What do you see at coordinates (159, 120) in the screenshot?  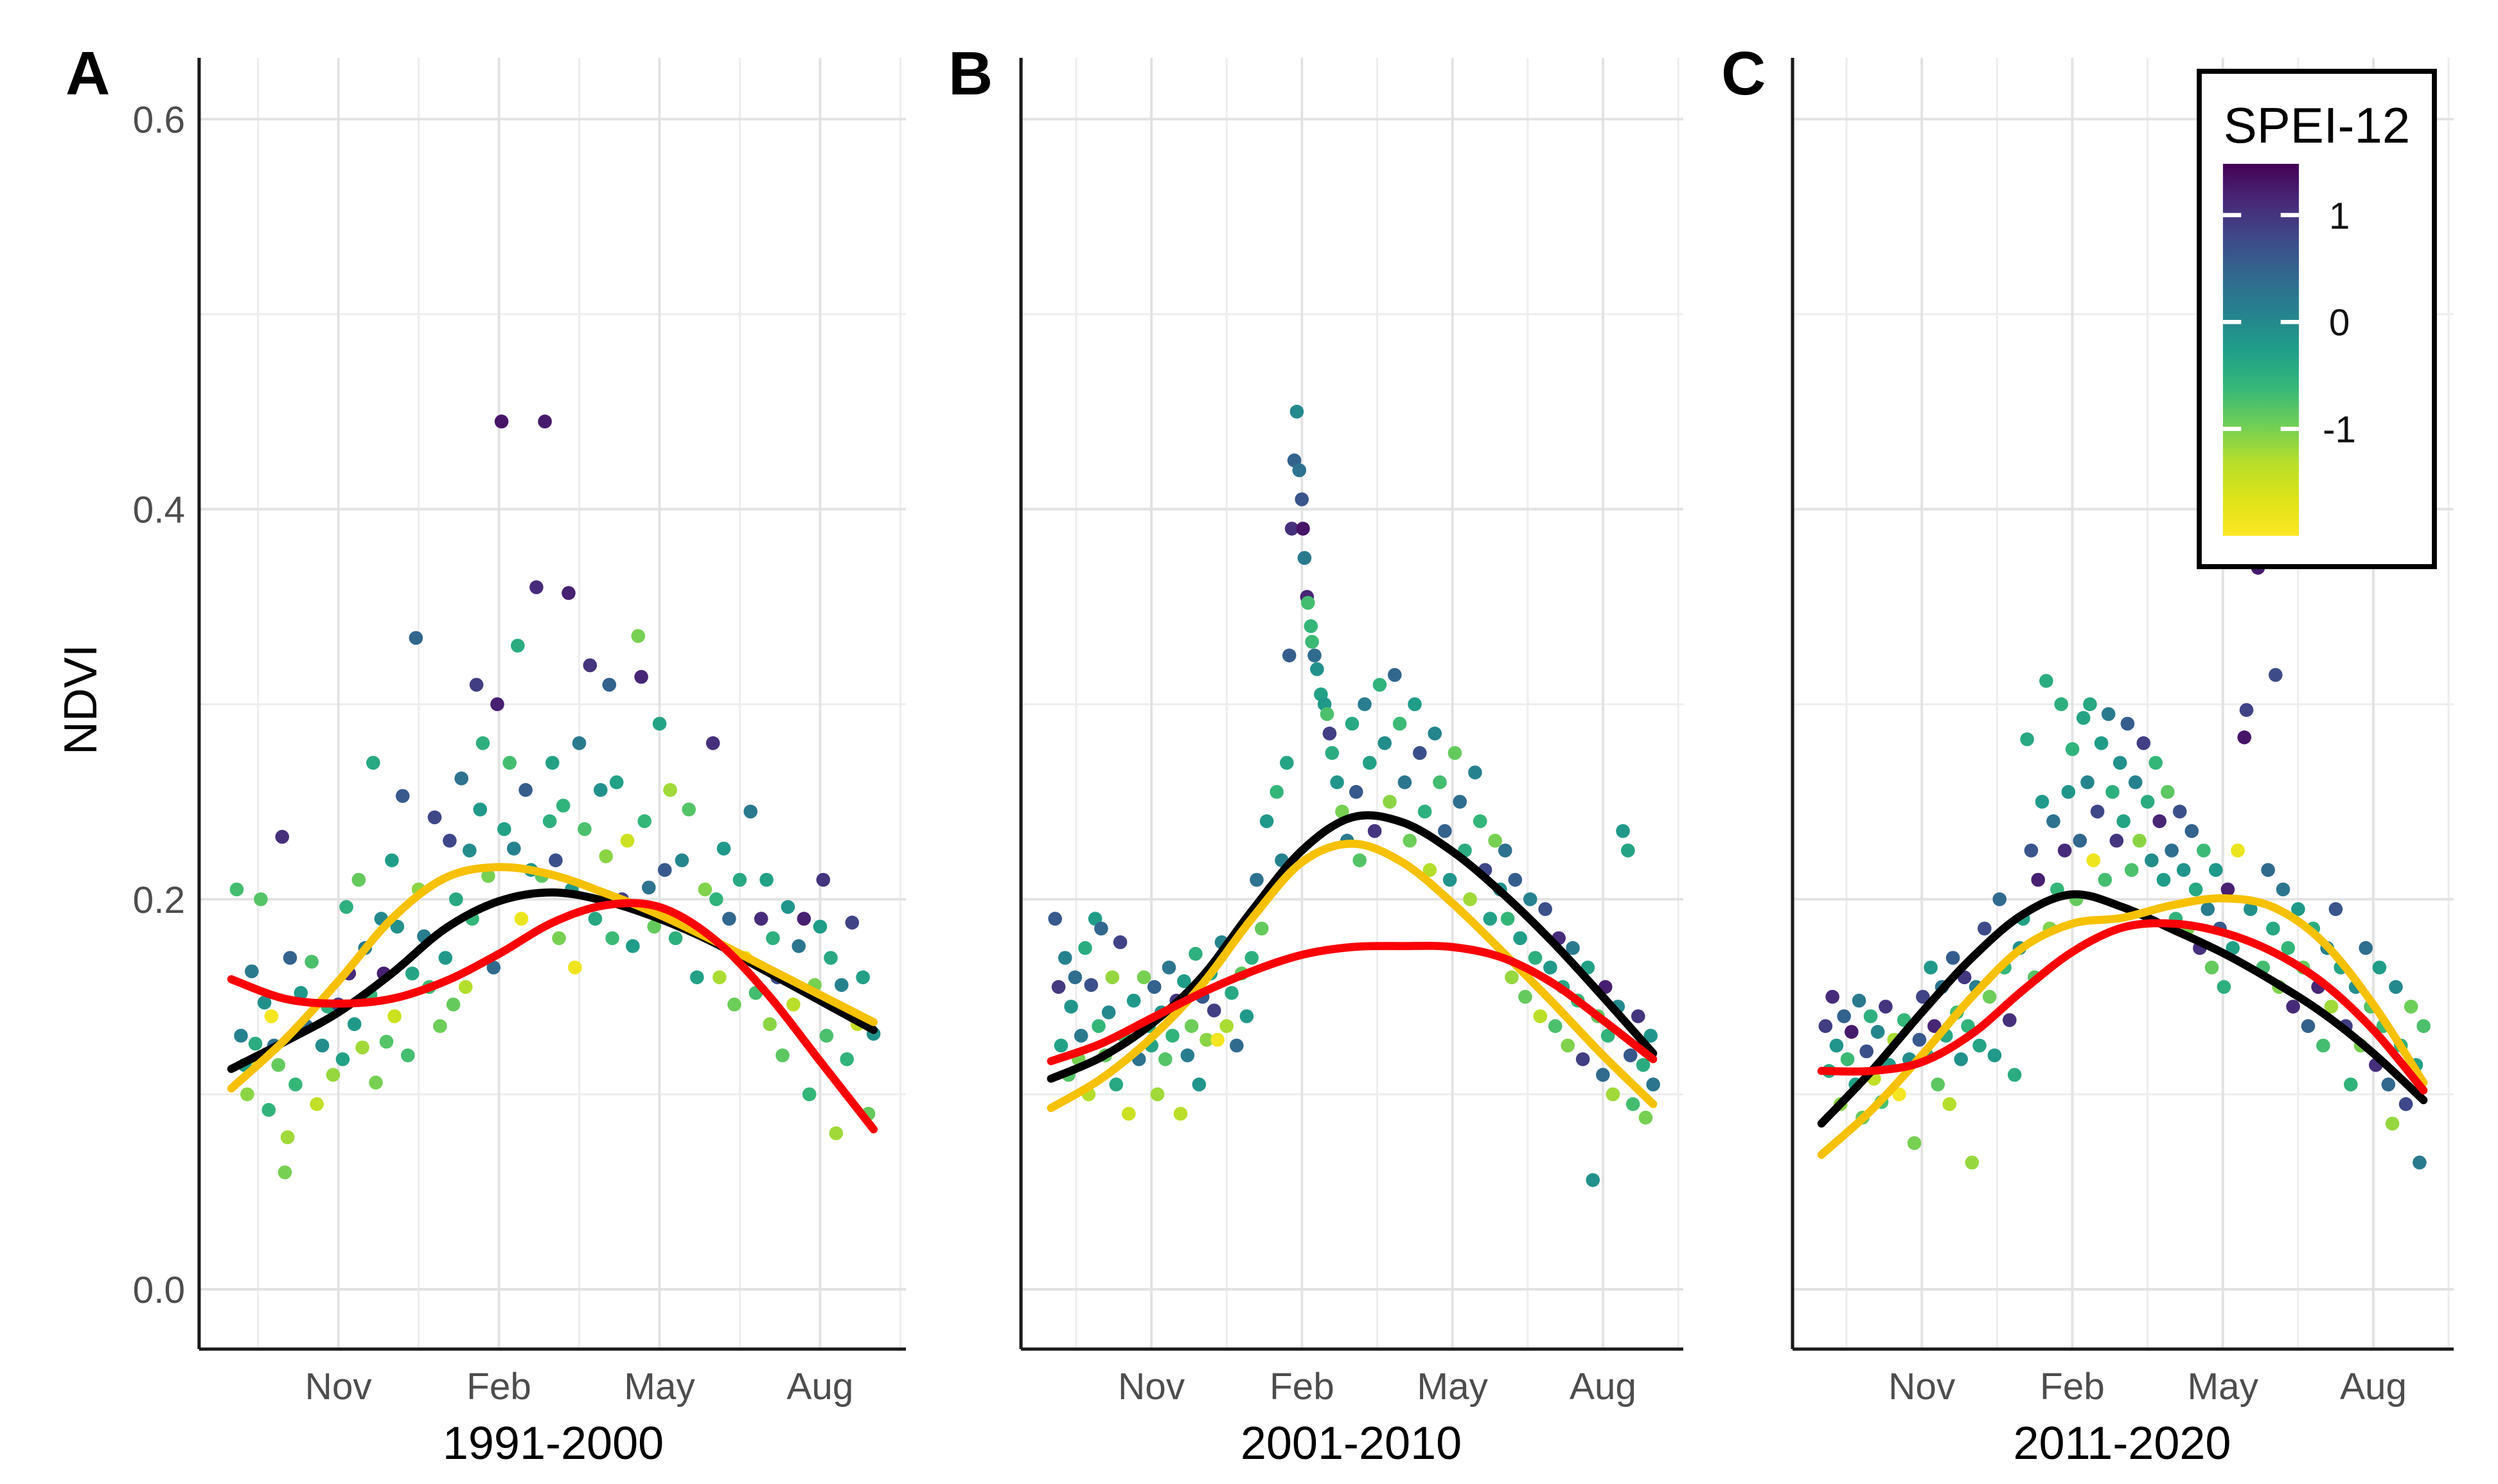 I see `y-tick-label: 0.6` at bounding box center [159, 120].